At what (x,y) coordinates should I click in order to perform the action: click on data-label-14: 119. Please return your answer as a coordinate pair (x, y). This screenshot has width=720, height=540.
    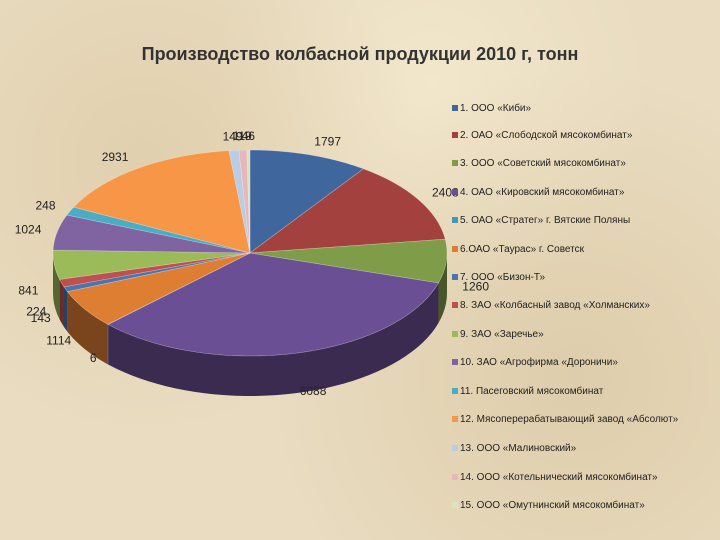
    Looking at the image, I should click on (242, 136).